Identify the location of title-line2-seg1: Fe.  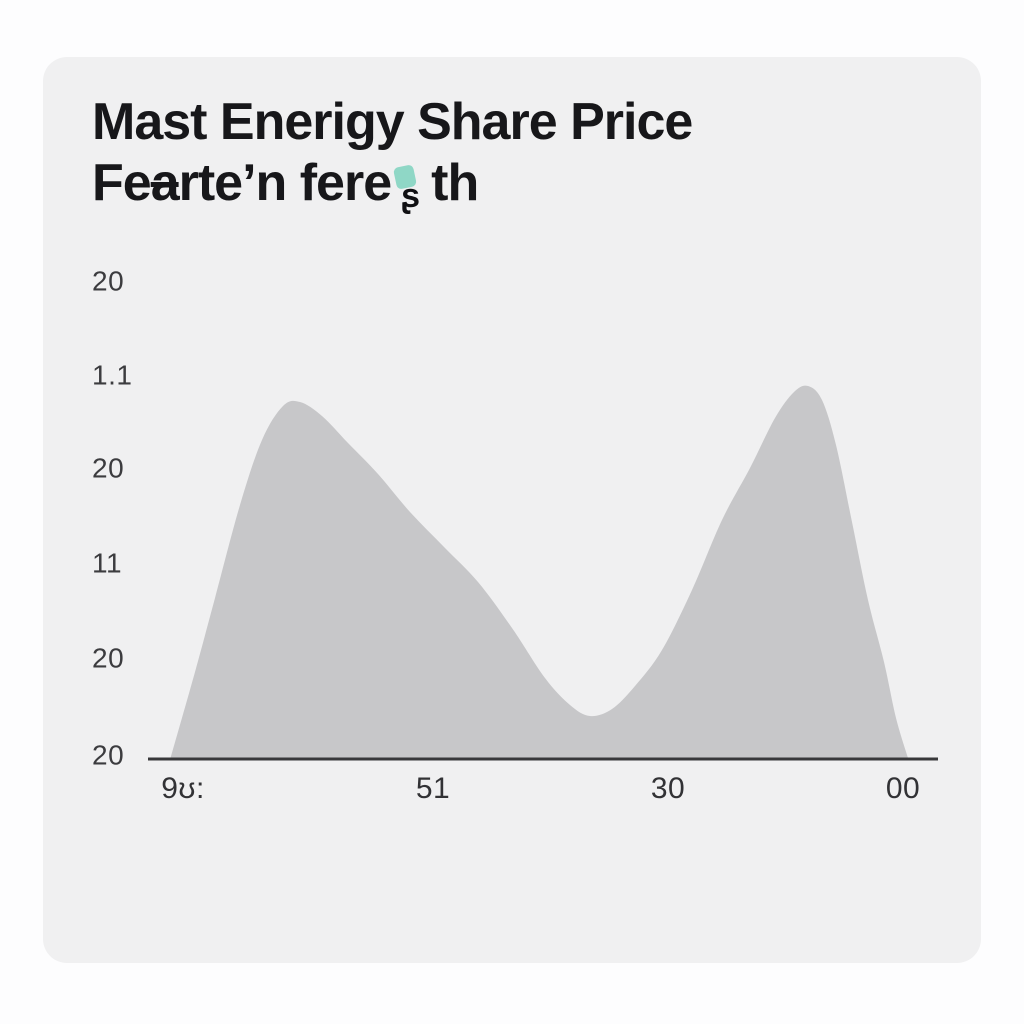
(122, 183).